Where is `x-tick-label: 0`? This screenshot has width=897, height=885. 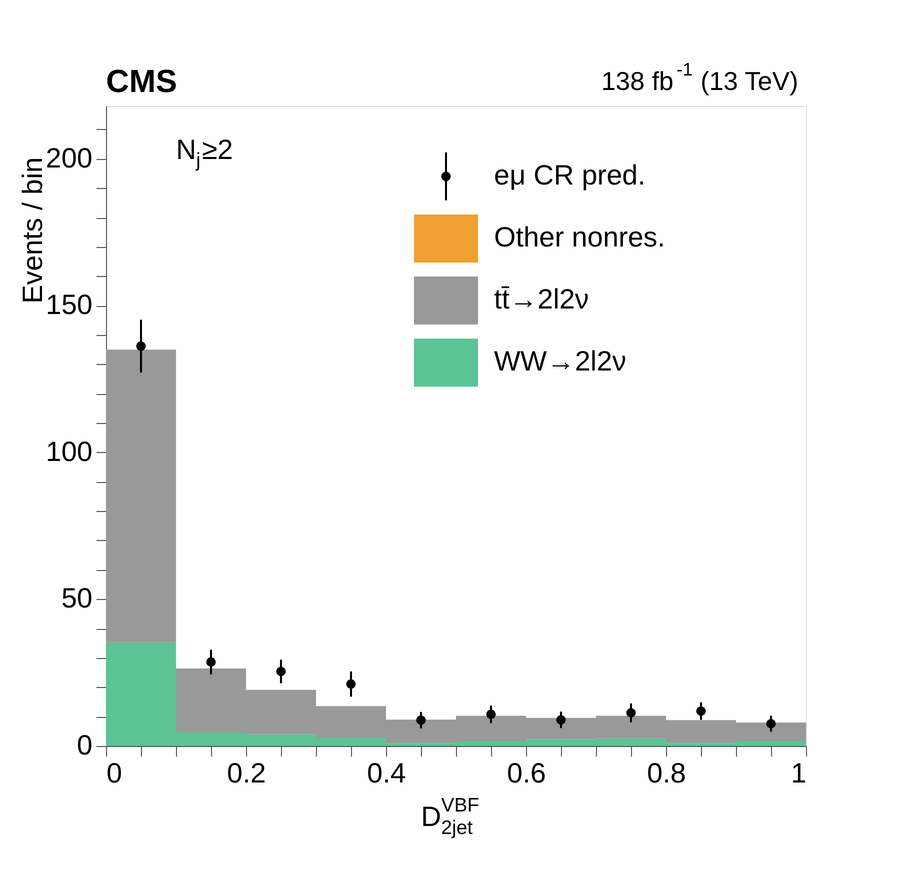
x-tick-label: 0 is located at coordinates (114, 773).